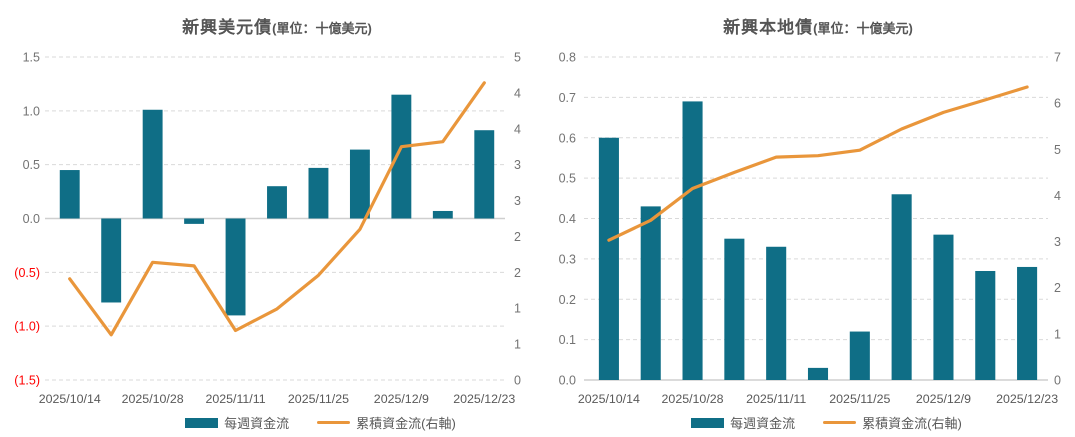 This screenshot has width=1075, height=437. I want to click on left-axis-tick-label: (0.5), so click(27, 273).